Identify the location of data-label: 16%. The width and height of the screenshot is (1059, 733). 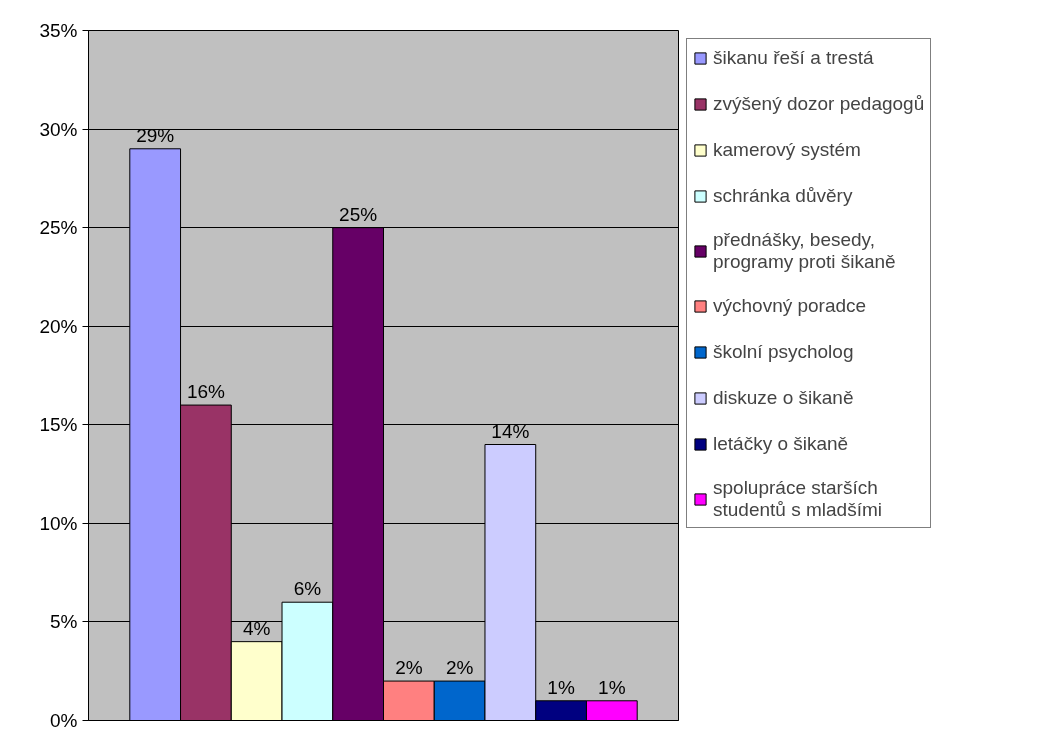
(206, 392).